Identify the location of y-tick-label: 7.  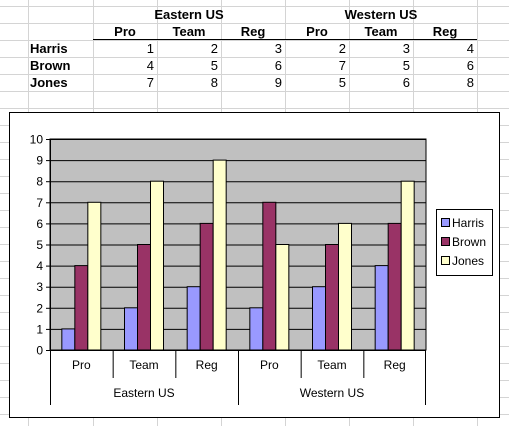
(39, 203).